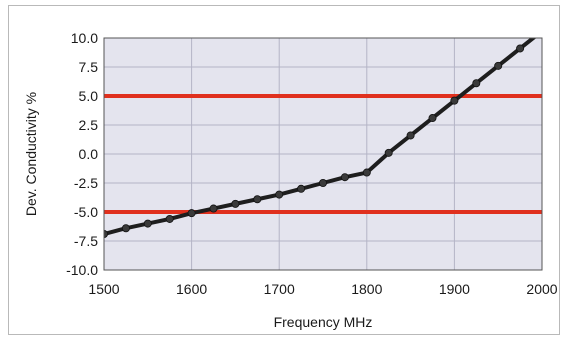  Describe the element at coordinates (322, 289) in the screenshot. I see `x-tick-labels: 1500 1600 1700 1800 1900 2000` at that location.